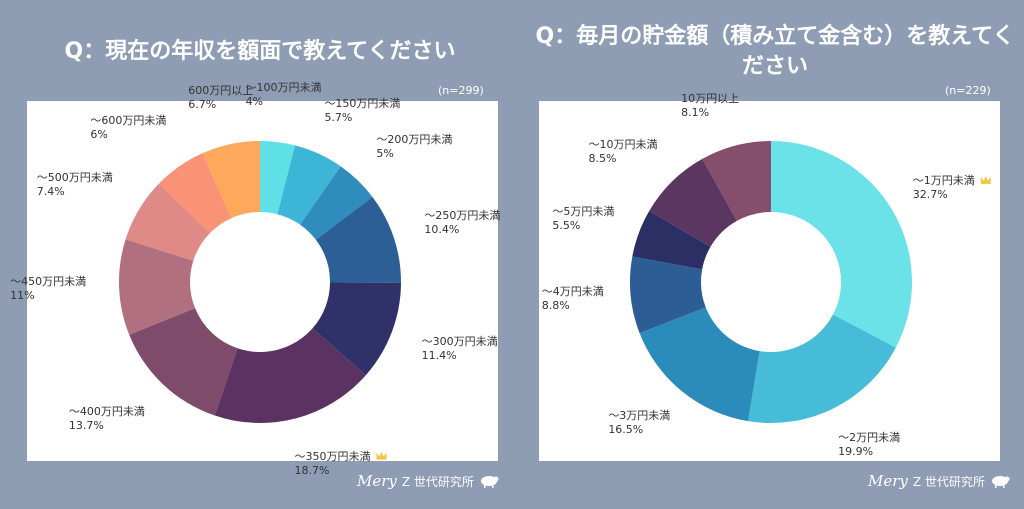  I want to click on slice-category: 〜100万円未満, so click(283, 88).